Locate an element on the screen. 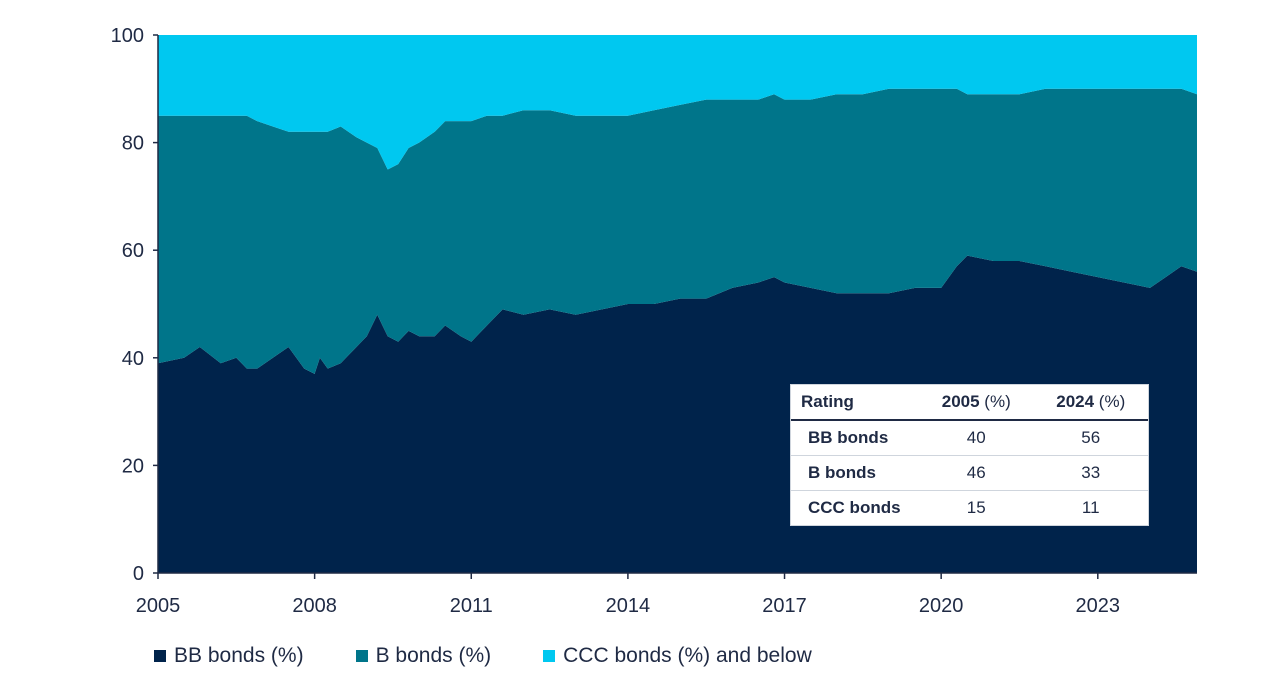 This screenshot has height=699, width=1280. legend-item-b: B bonds (%) is located at coordinates (423, 656).